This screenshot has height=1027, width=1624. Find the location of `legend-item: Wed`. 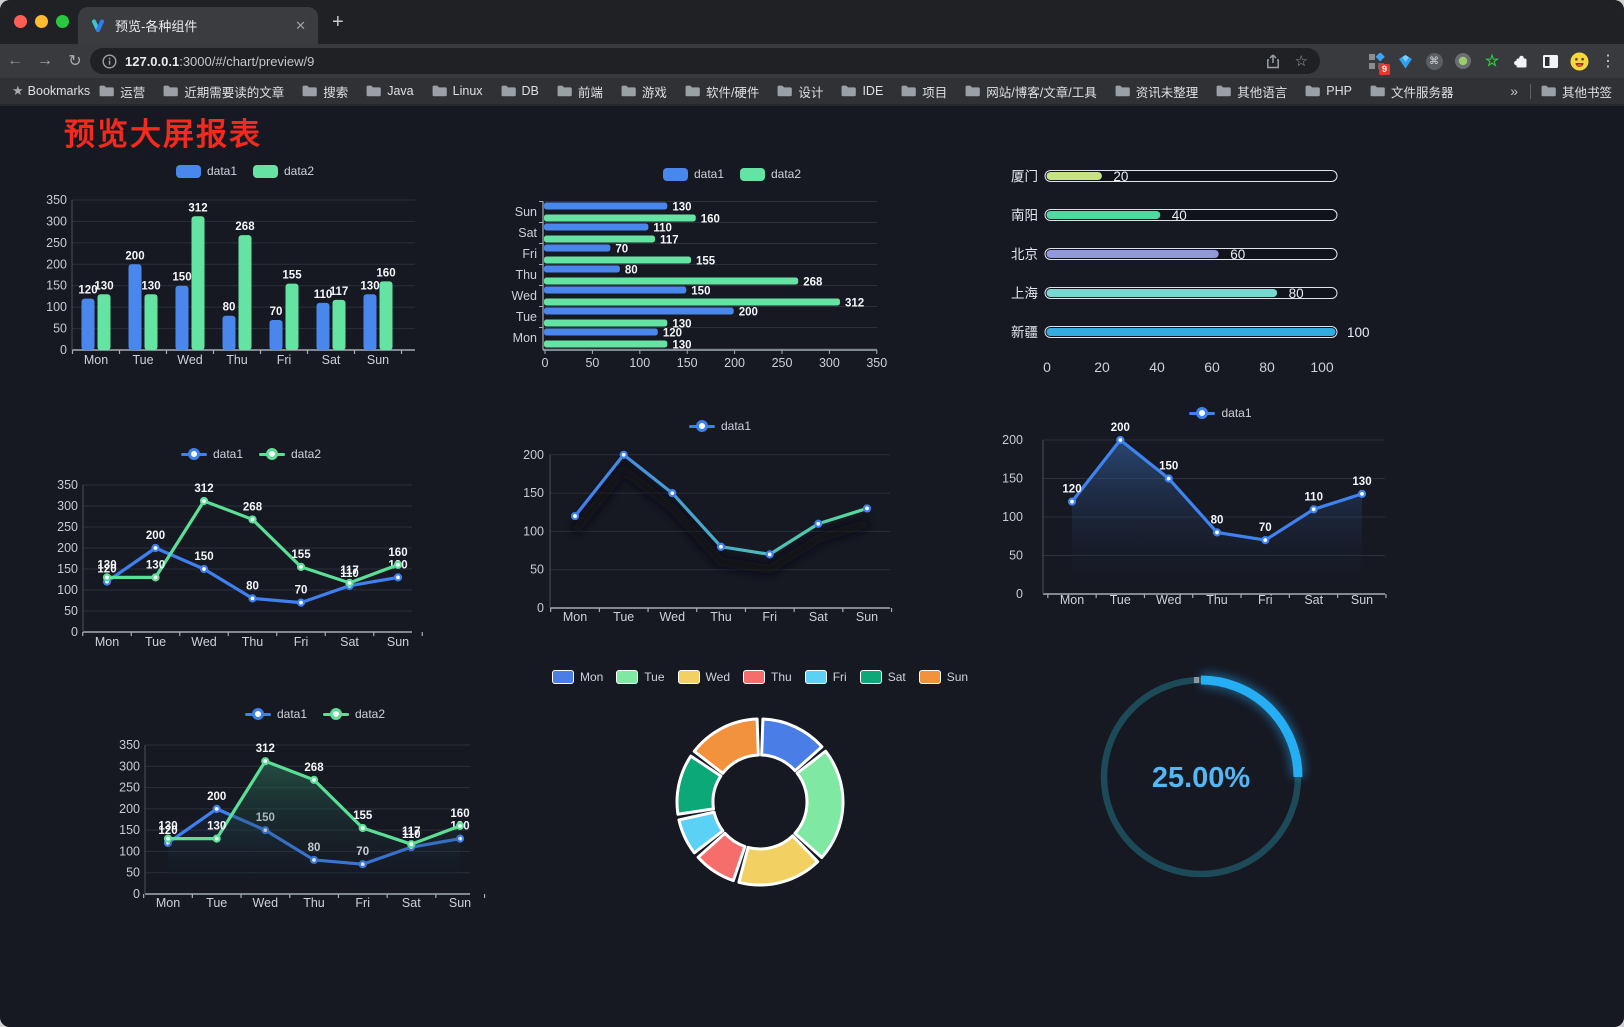

legend-item: Wed is located at coordinates (703, 677).